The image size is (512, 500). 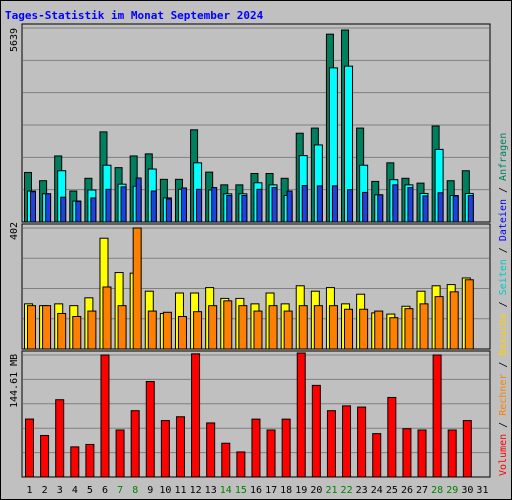 I want to click on day-label-9: 9, so click(x=150, y=490).